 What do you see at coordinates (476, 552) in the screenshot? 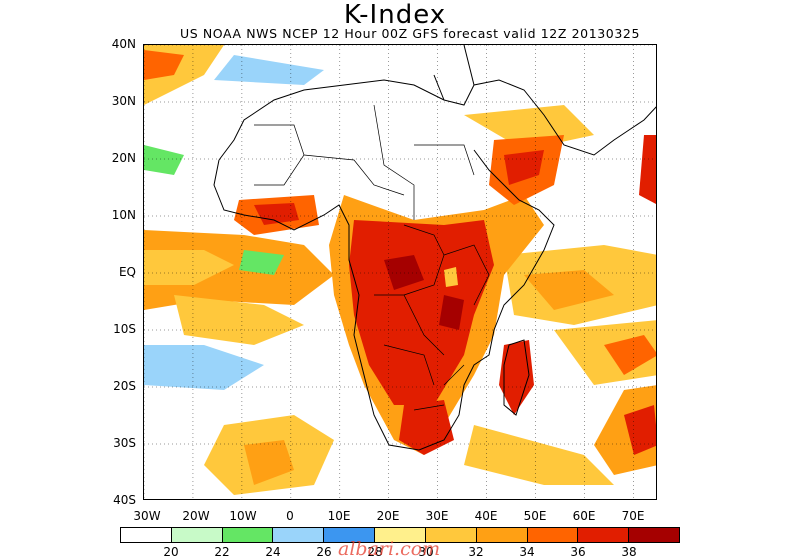
I see `legend-label: 32` at bounding box center [476, 552].